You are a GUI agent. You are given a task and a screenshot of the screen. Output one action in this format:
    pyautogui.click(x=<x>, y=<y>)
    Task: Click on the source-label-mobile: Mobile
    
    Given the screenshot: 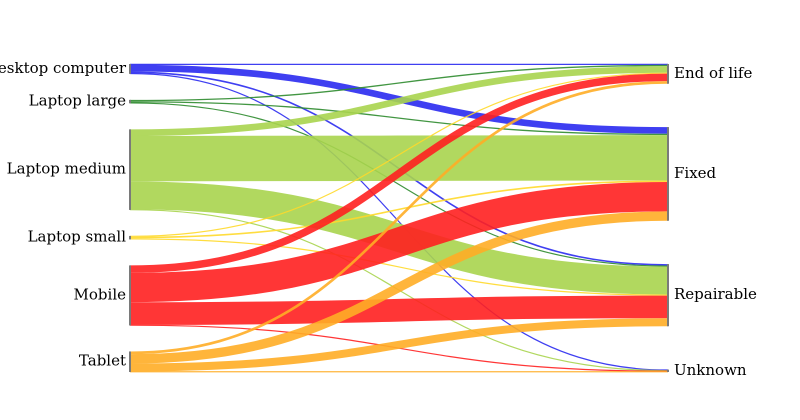 What is the action you would take?
    pyautogui.click(x=100, y=294)
    